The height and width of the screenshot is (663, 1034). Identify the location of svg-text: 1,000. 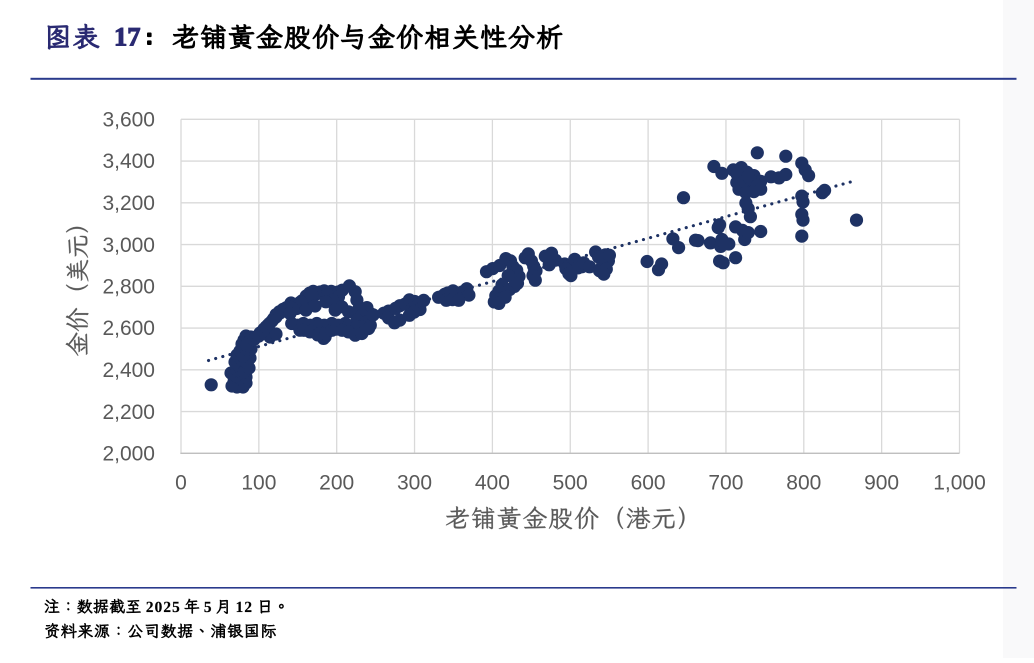
(959, 483).